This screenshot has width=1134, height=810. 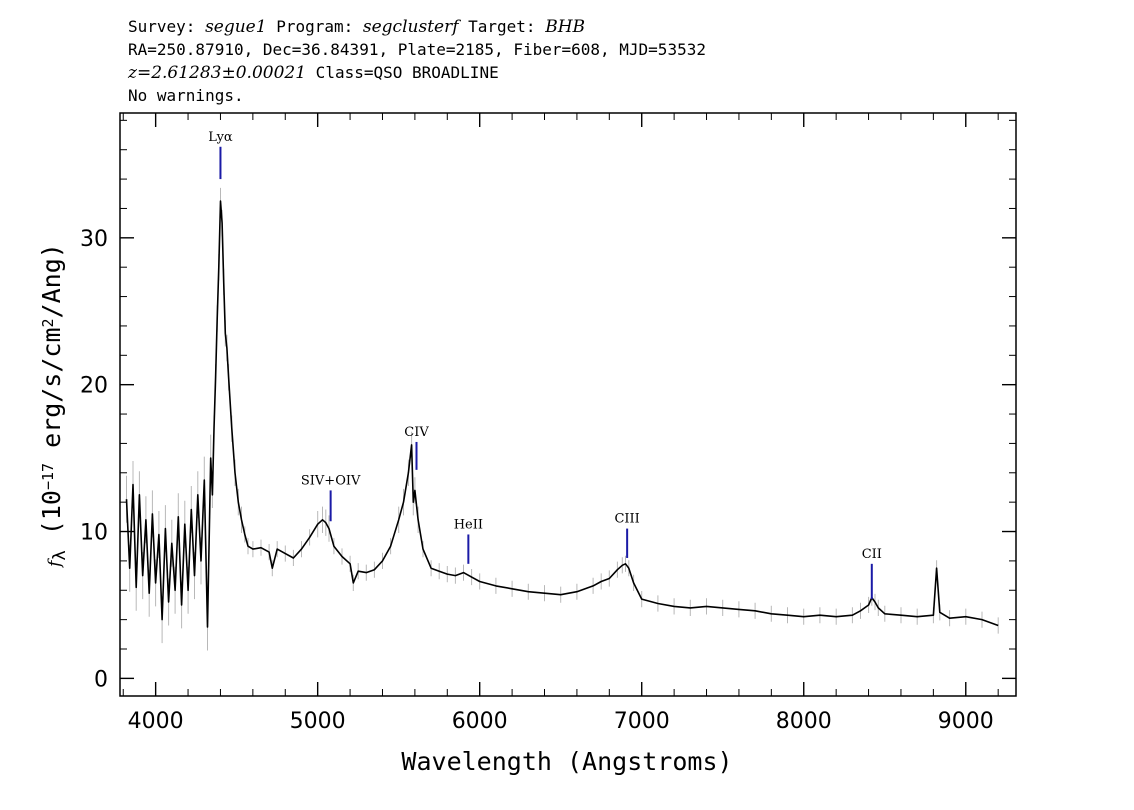 What do you see at coordinates (216, 73) in the screenshot?
I see `header-redshift: z=2.61283±0.00021` at bounding box center [216, 73].